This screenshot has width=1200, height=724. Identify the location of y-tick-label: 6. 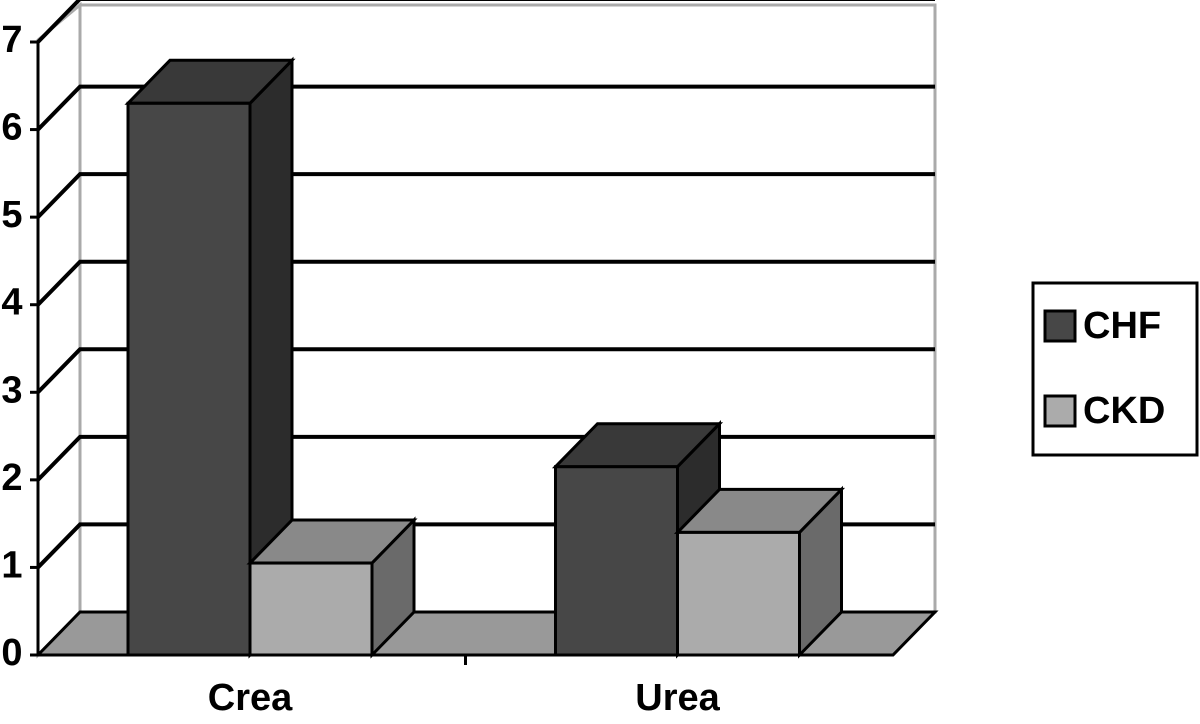
(11, 128).